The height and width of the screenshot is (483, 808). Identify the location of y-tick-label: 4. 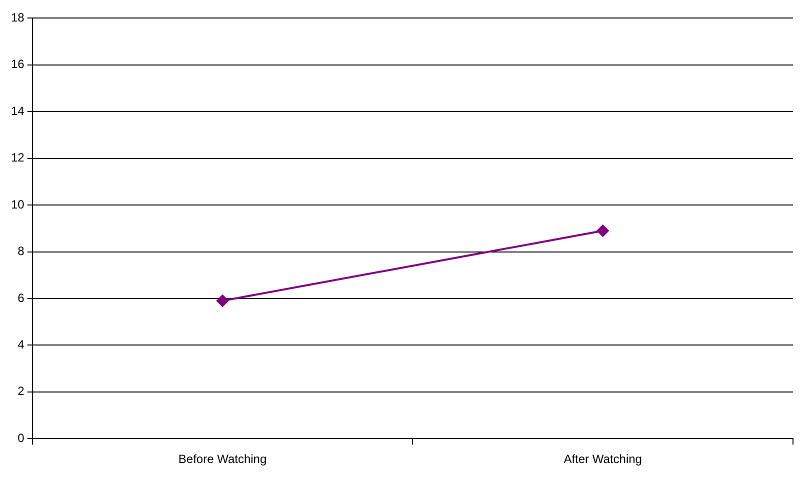
(21, 344).